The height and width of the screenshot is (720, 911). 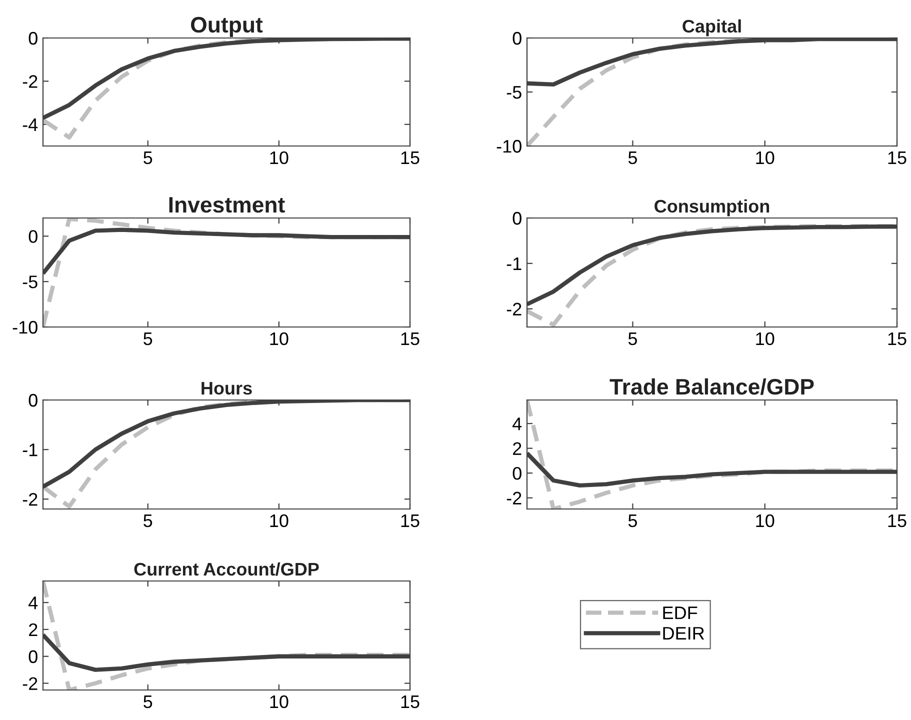 I want to click on chart-title: Investment, so click(x=227, y=205).